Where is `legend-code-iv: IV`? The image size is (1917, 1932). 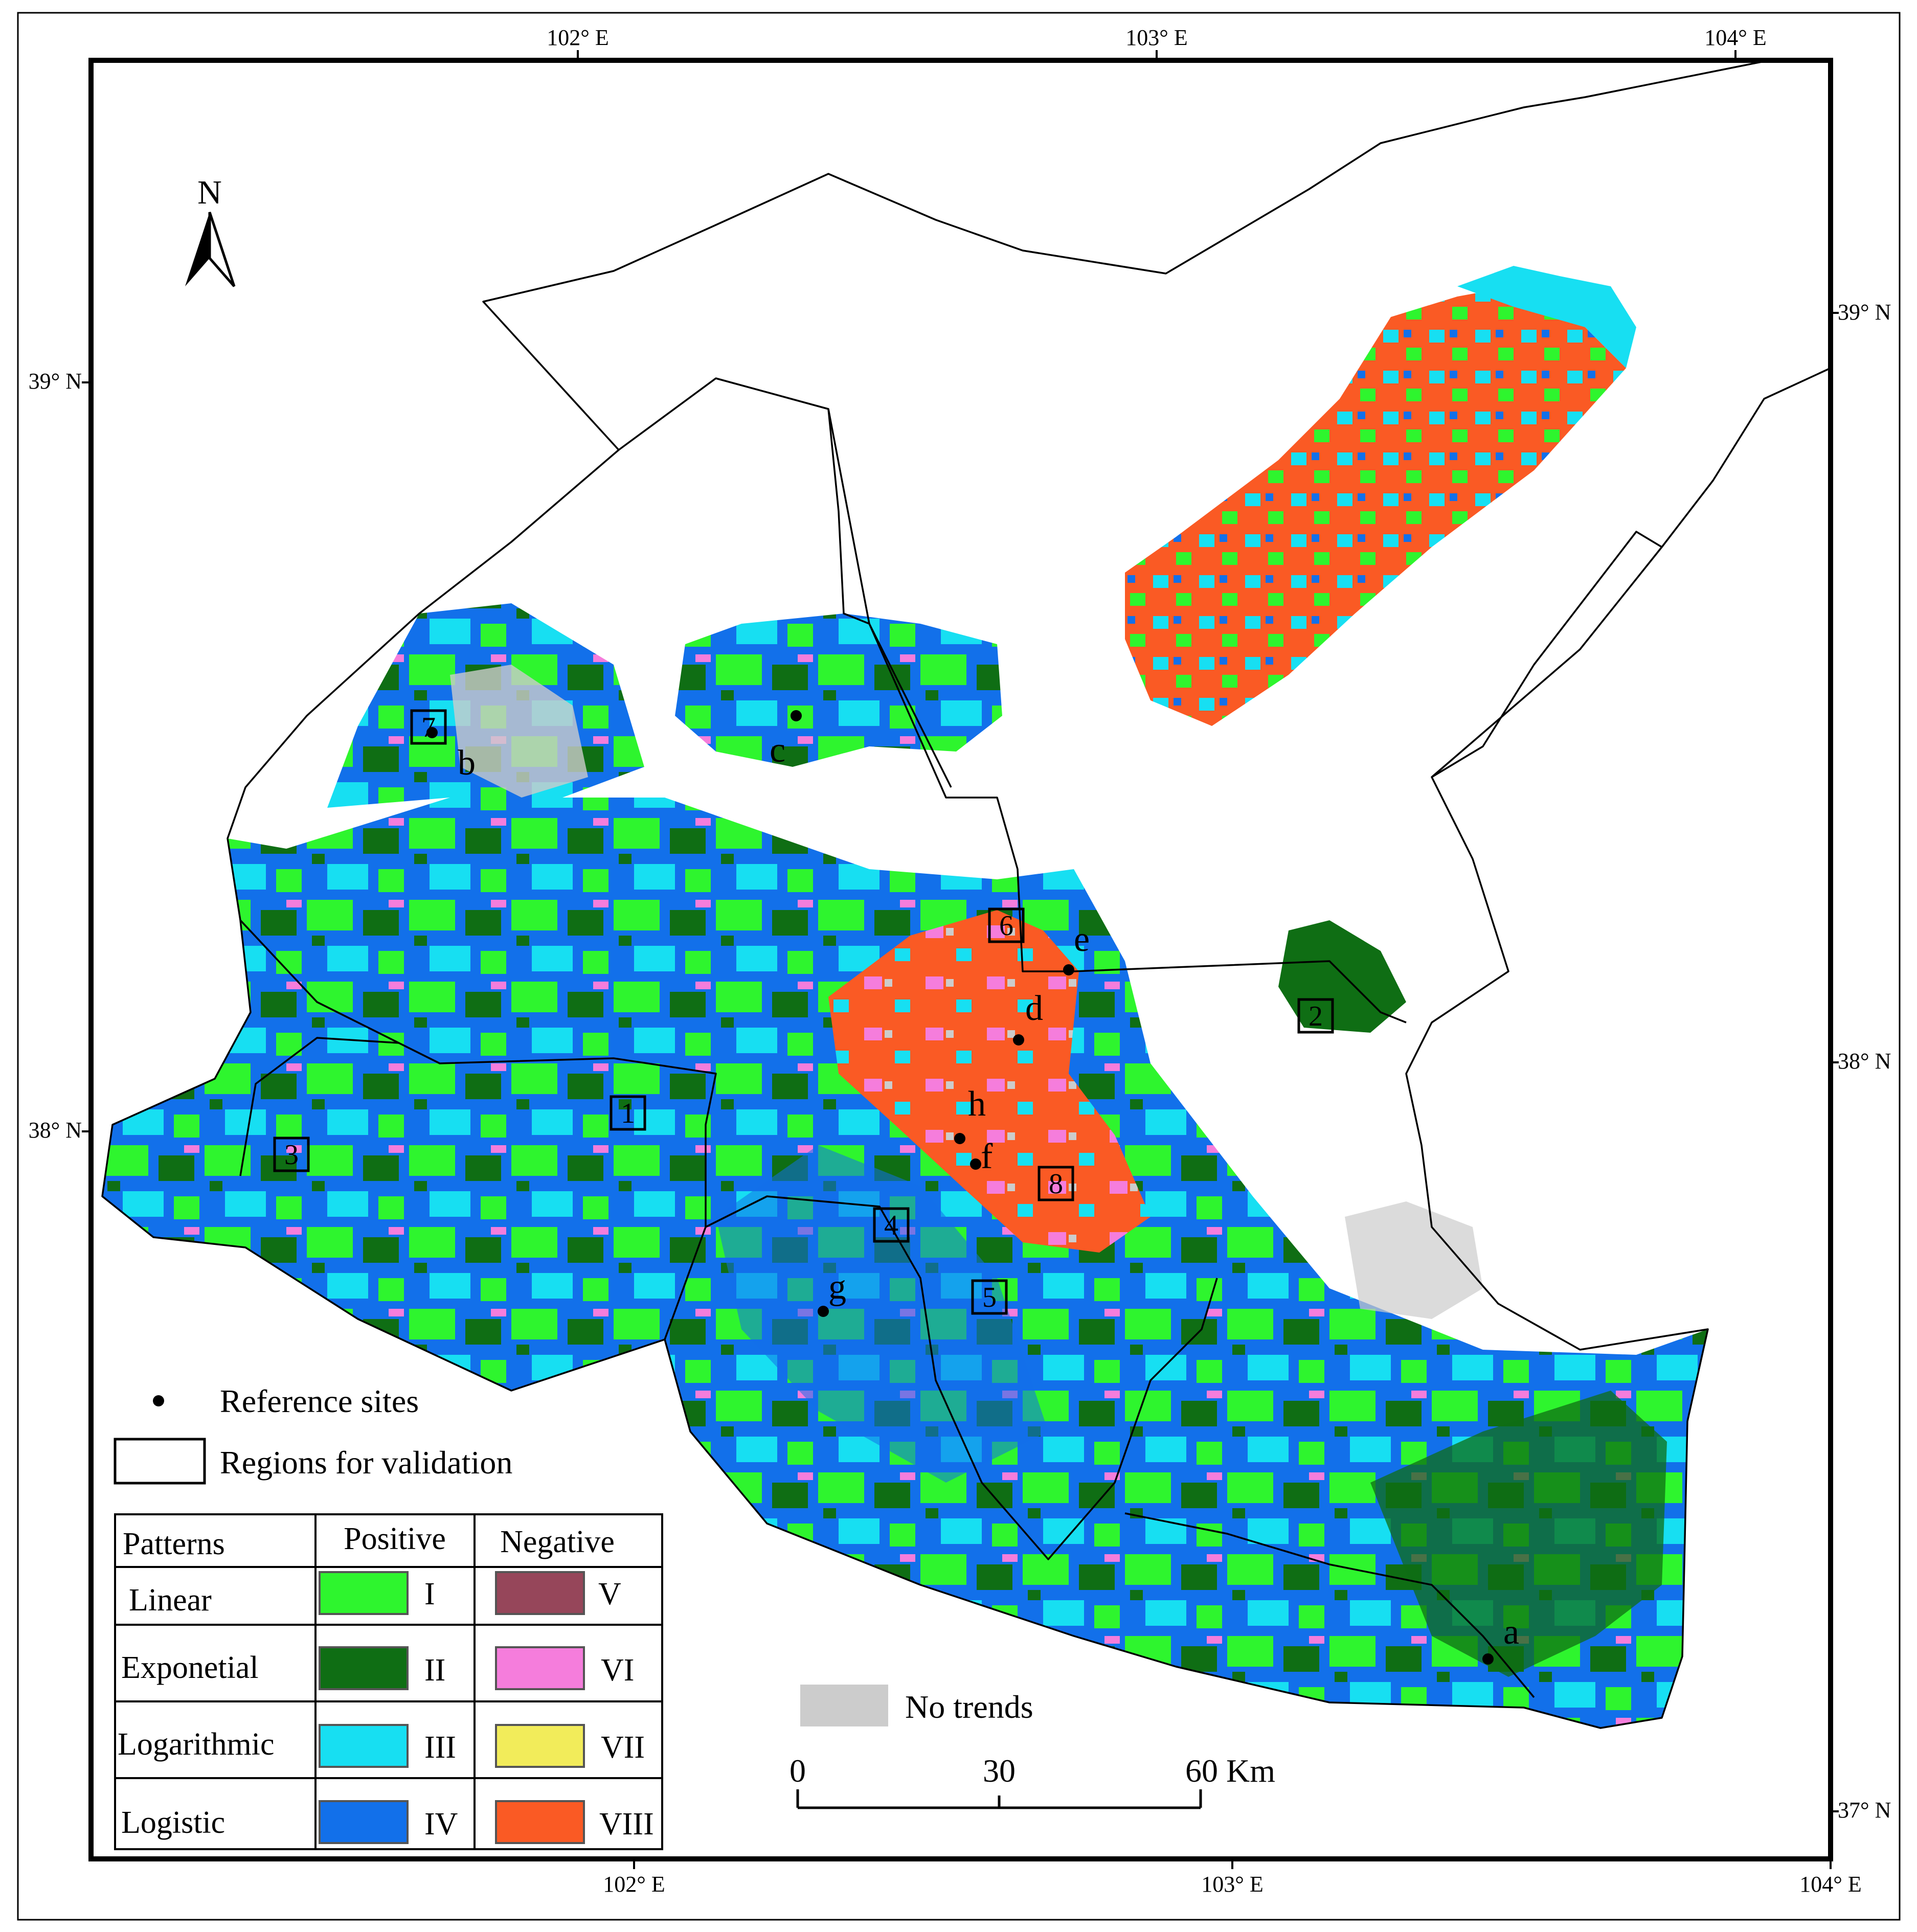
legend-code-iv: IV is located at coordinates (441, 1824).